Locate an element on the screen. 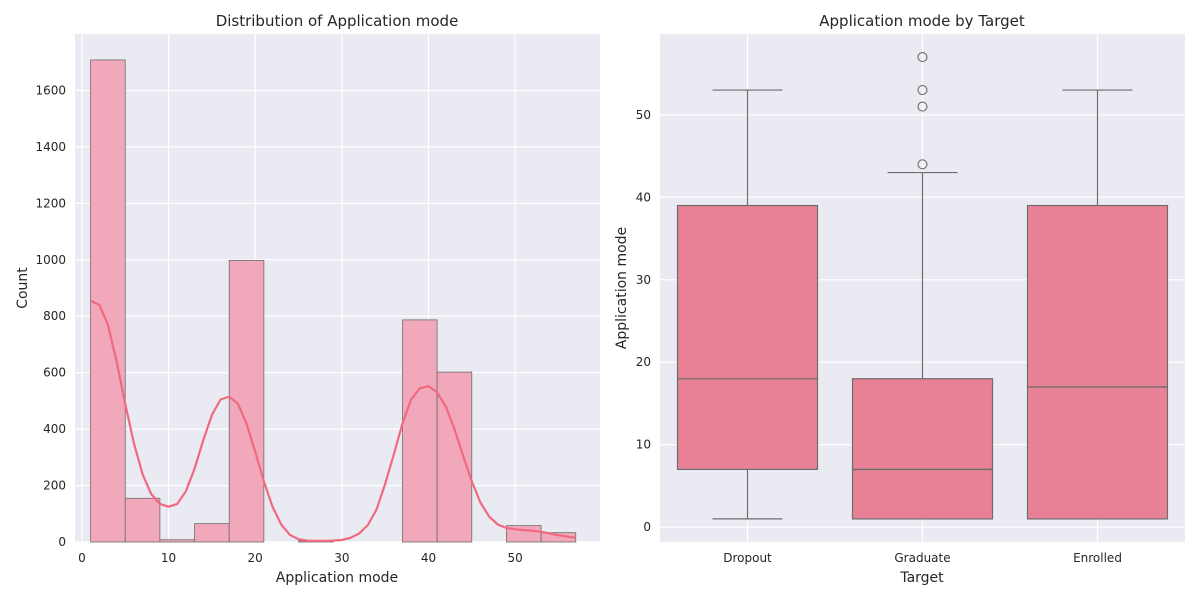 This screenshot has height=600, width=1200. y-tick-label: 800 is located at coordinates (54, 316).